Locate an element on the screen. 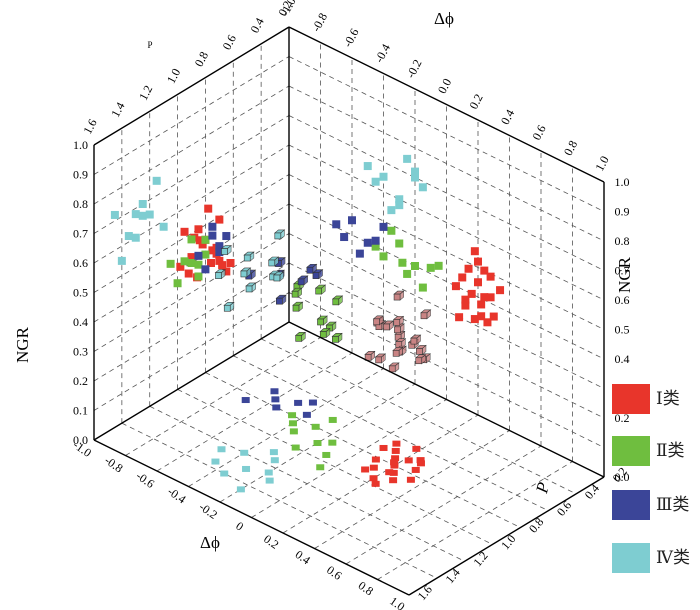  z-tick-label: 0.5 is located at coordinates (80, 293).